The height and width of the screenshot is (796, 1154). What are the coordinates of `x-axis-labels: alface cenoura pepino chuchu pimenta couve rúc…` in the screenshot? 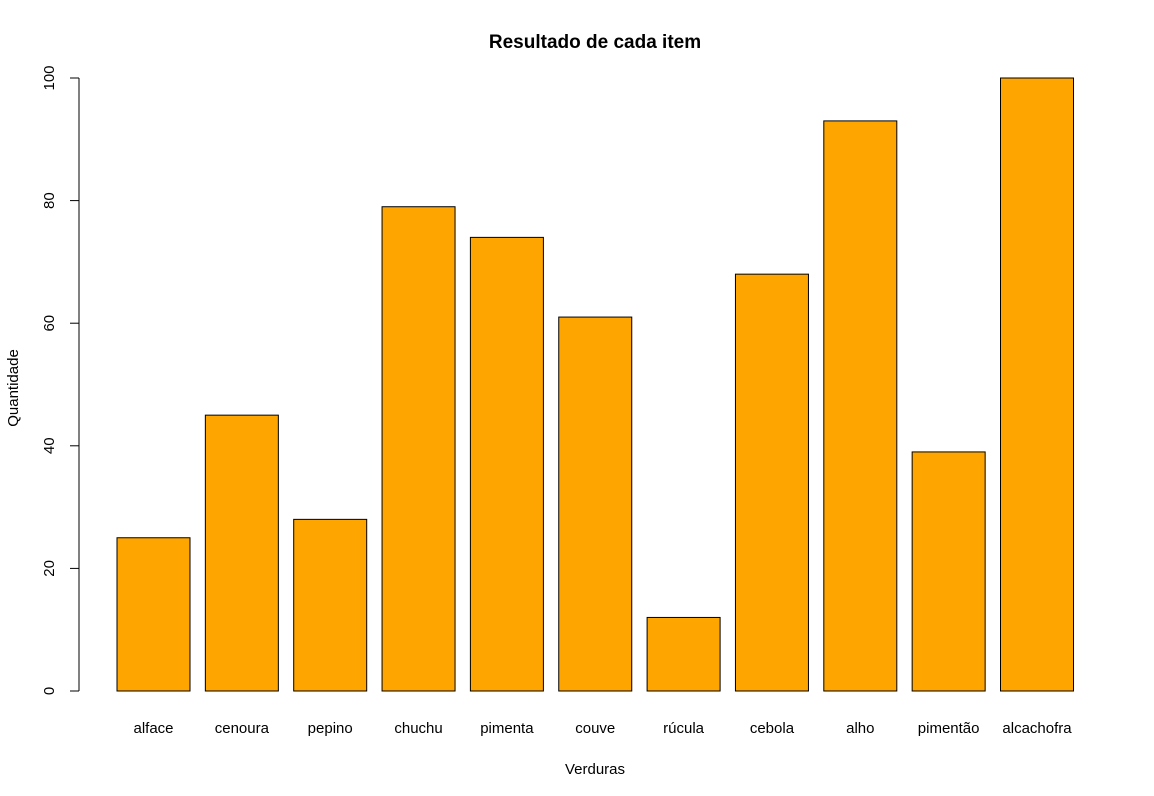 It's located at (602, 728).